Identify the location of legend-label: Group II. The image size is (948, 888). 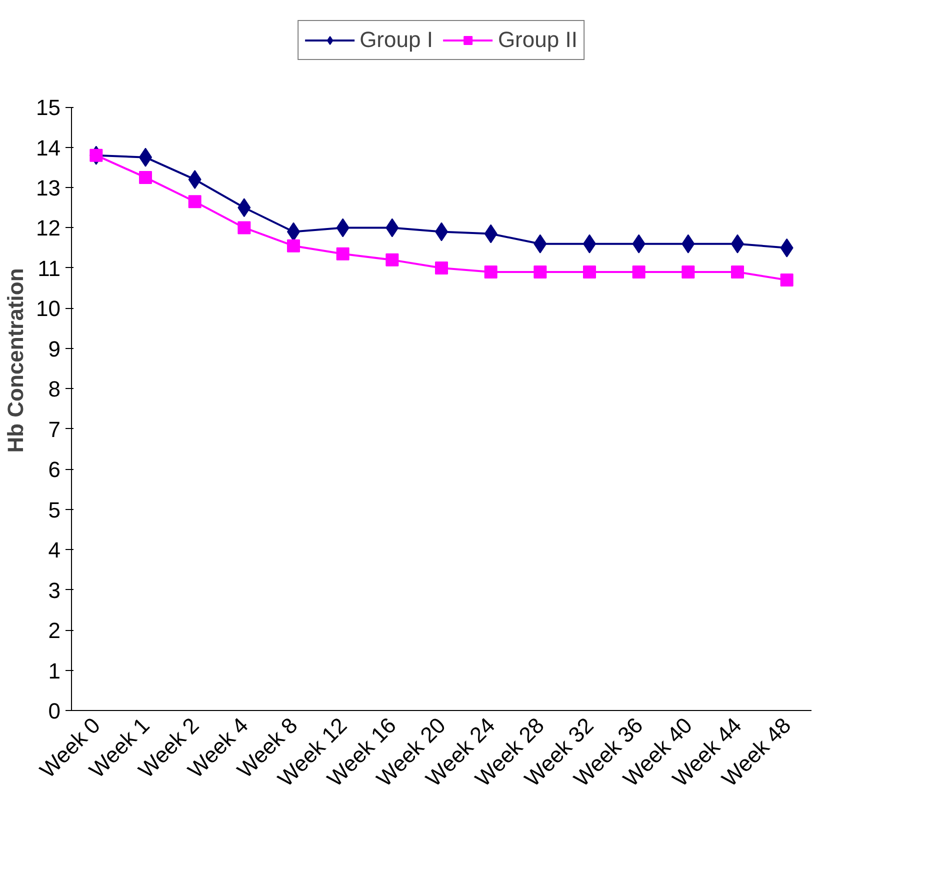
(538, 40).